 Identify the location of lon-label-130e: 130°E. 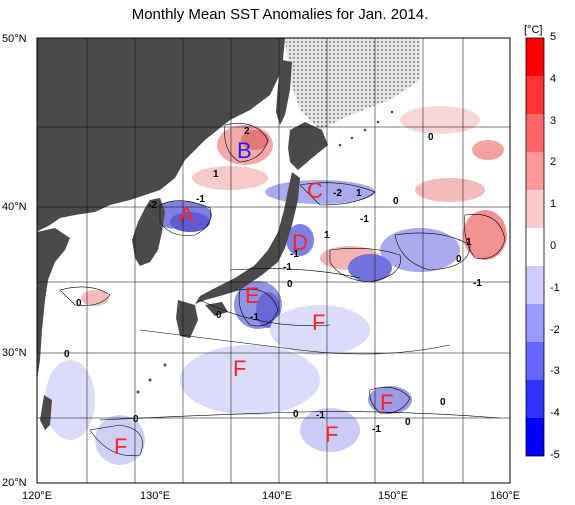
(155, 496).